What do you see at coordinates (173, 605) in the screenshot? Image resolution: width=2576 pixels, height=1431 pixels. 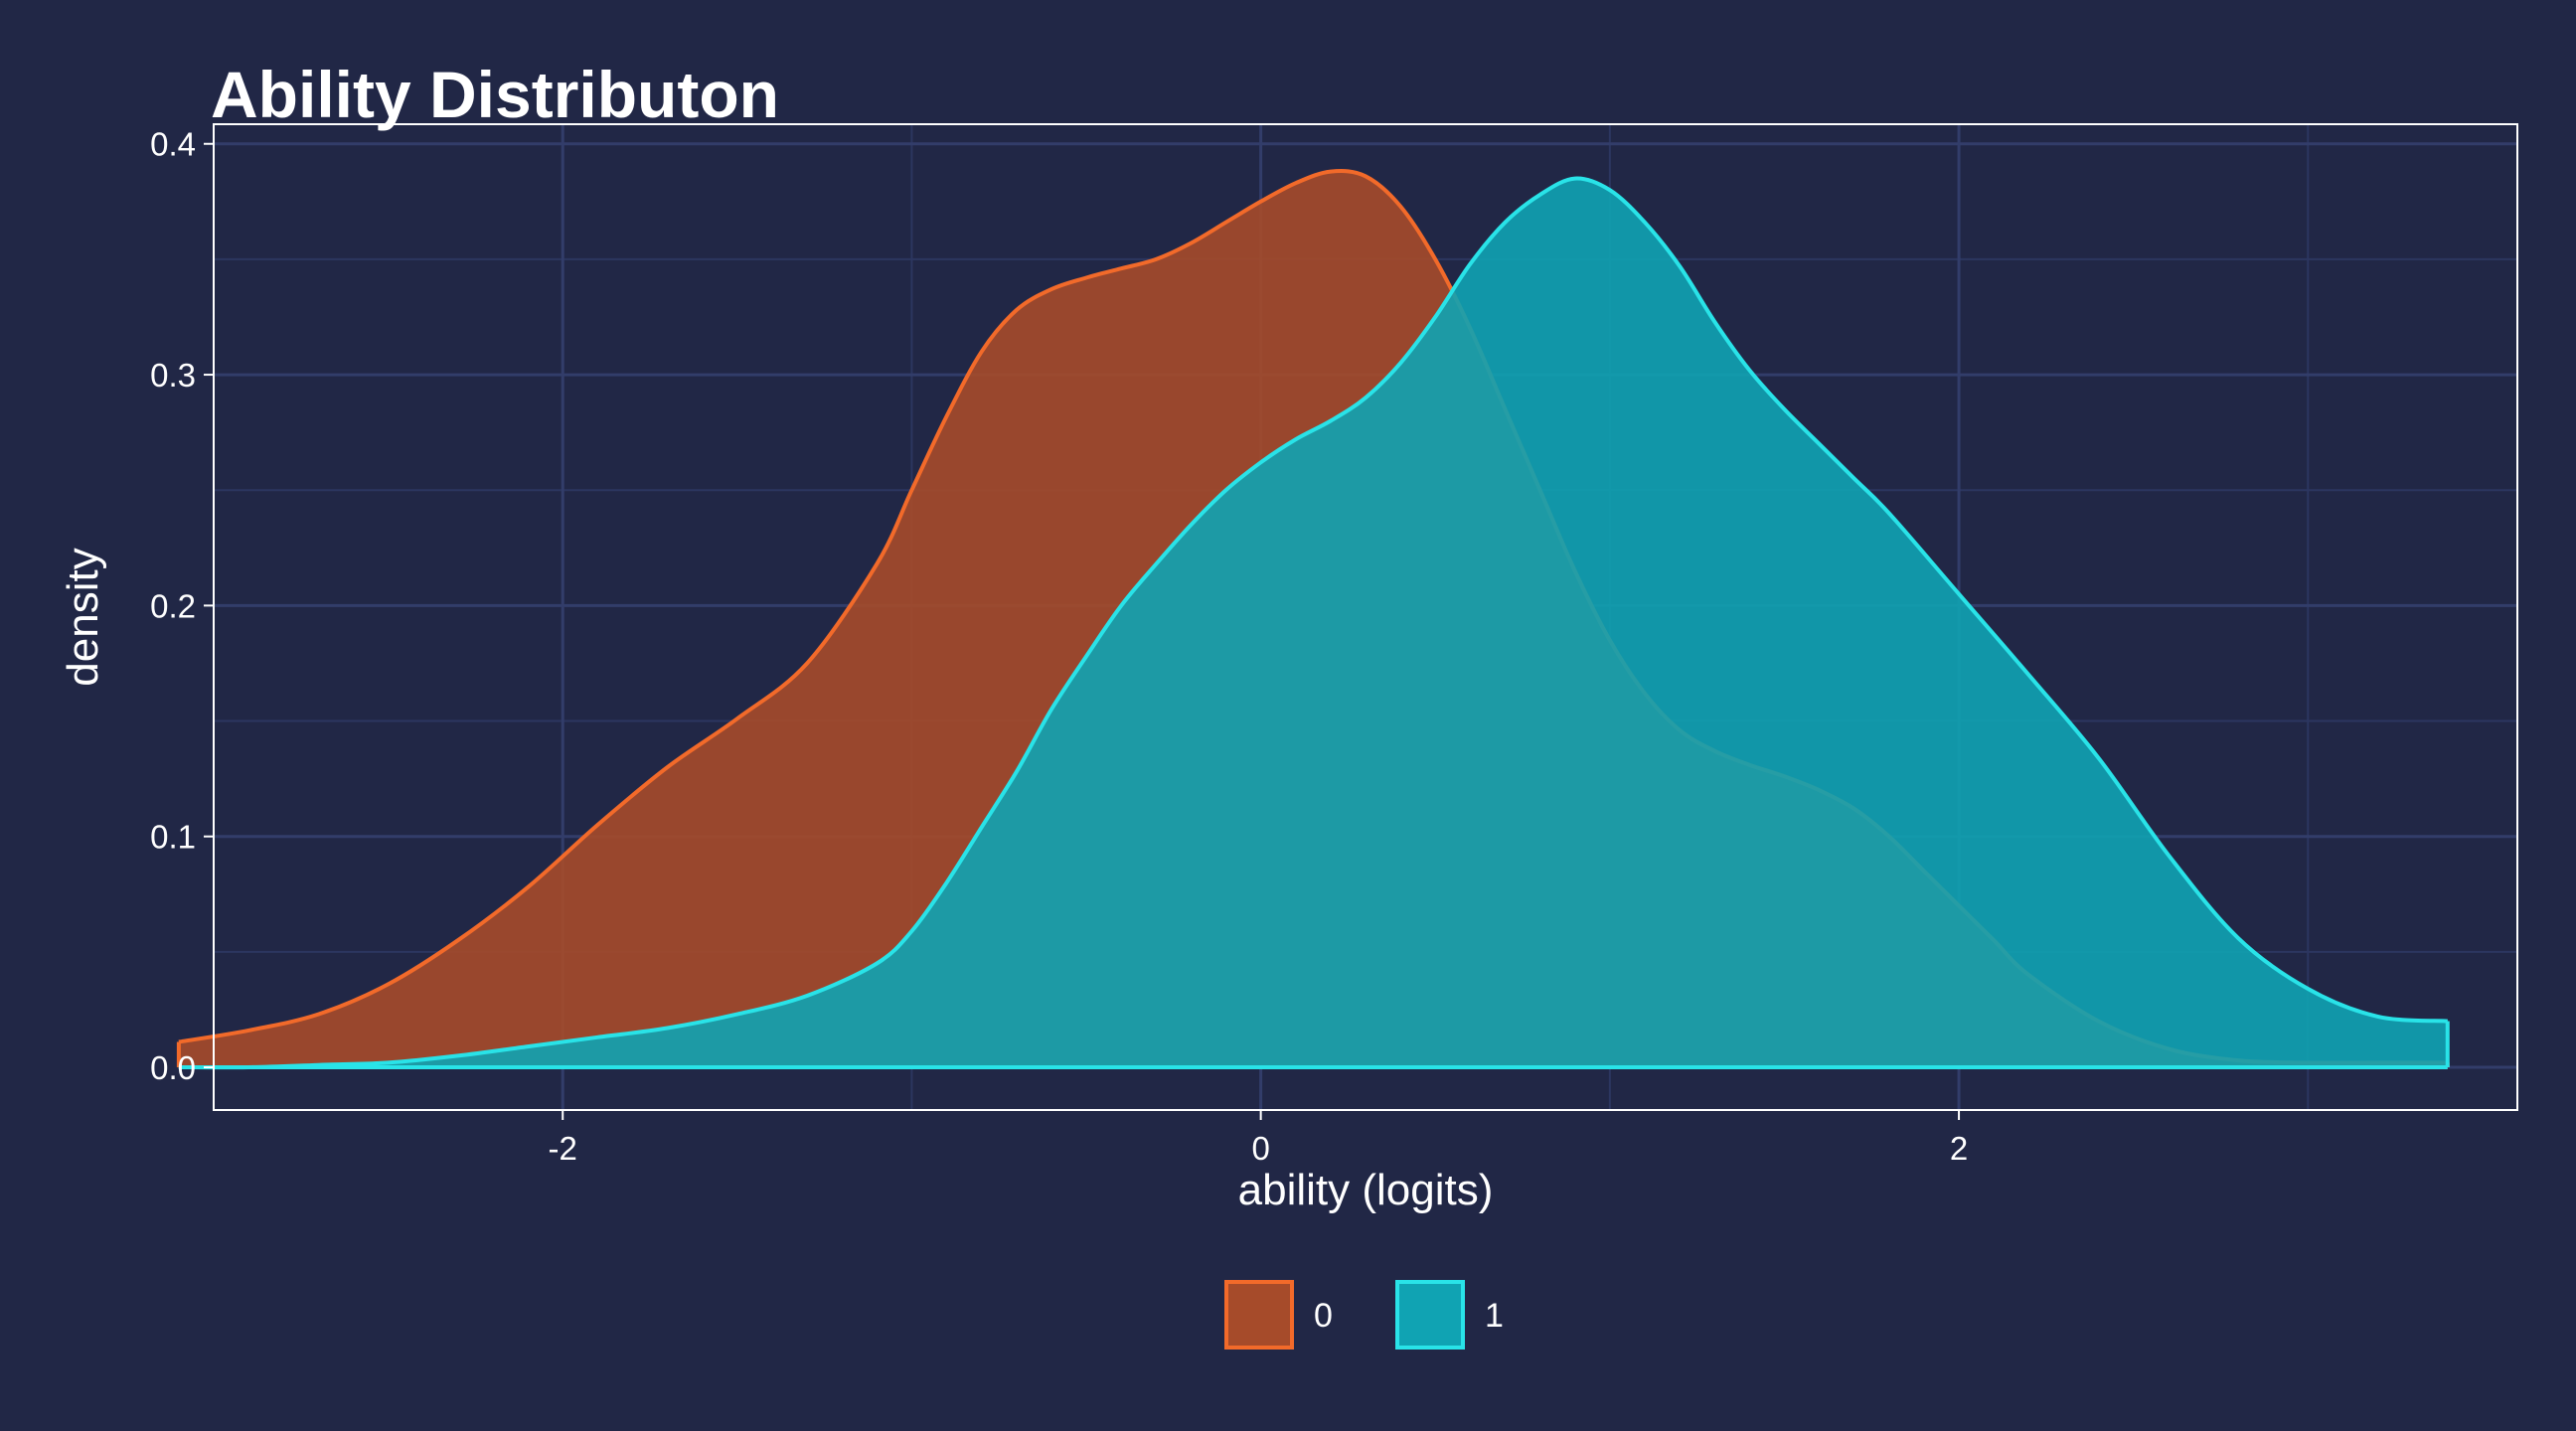 I see `y-tick-label: 0.2` at bounding box center [173, 605].